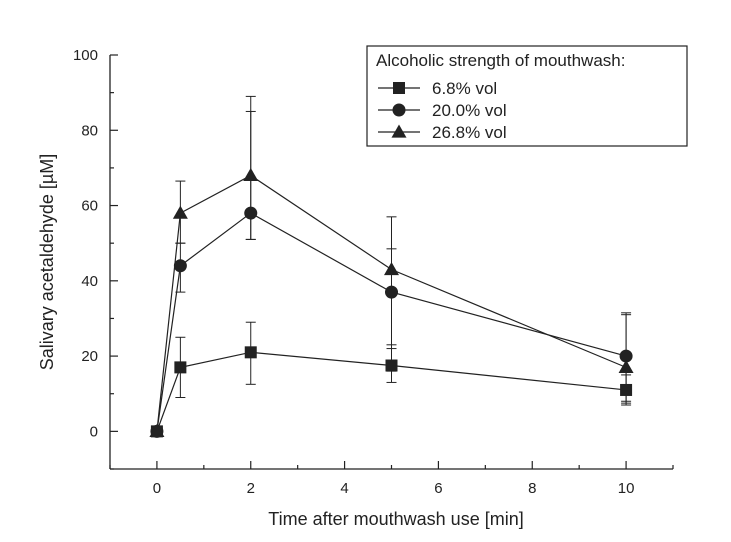  What do you see at coordinates (344, 488) in the screenshot?
I see `x-tick-label: 4` at bounding box center [344, 488].